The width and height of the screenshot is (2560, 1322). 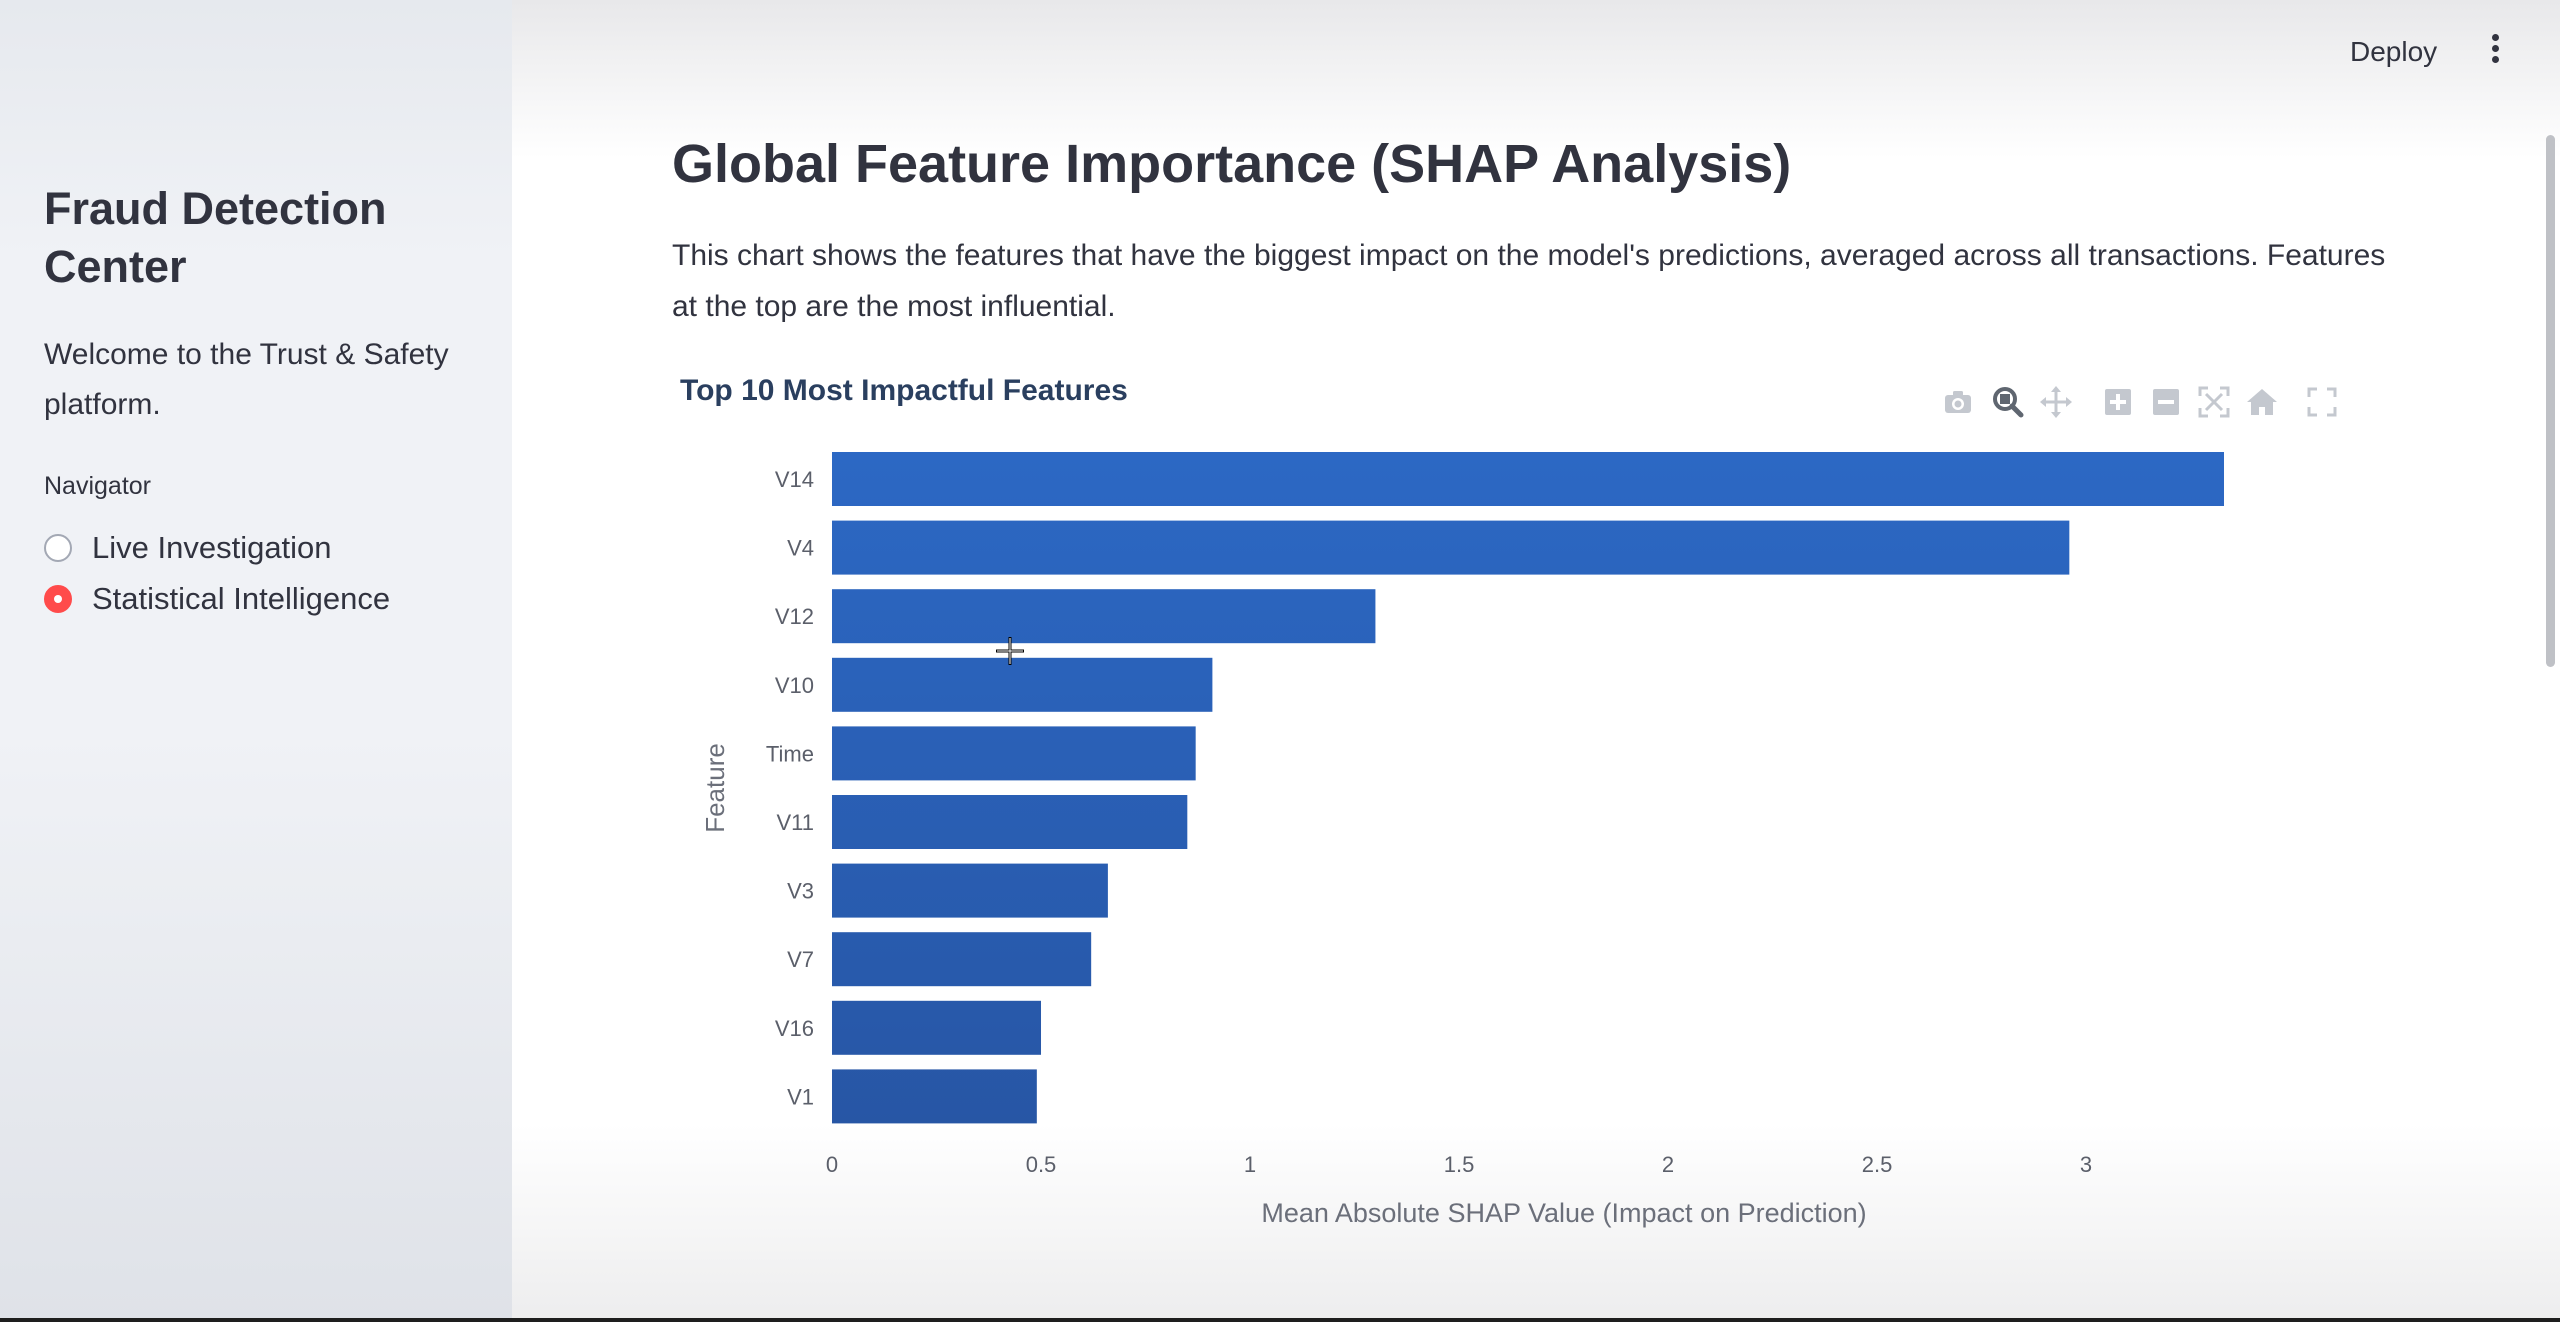 I want to click on y-tick-label: V7, so click(x=800, y=959).